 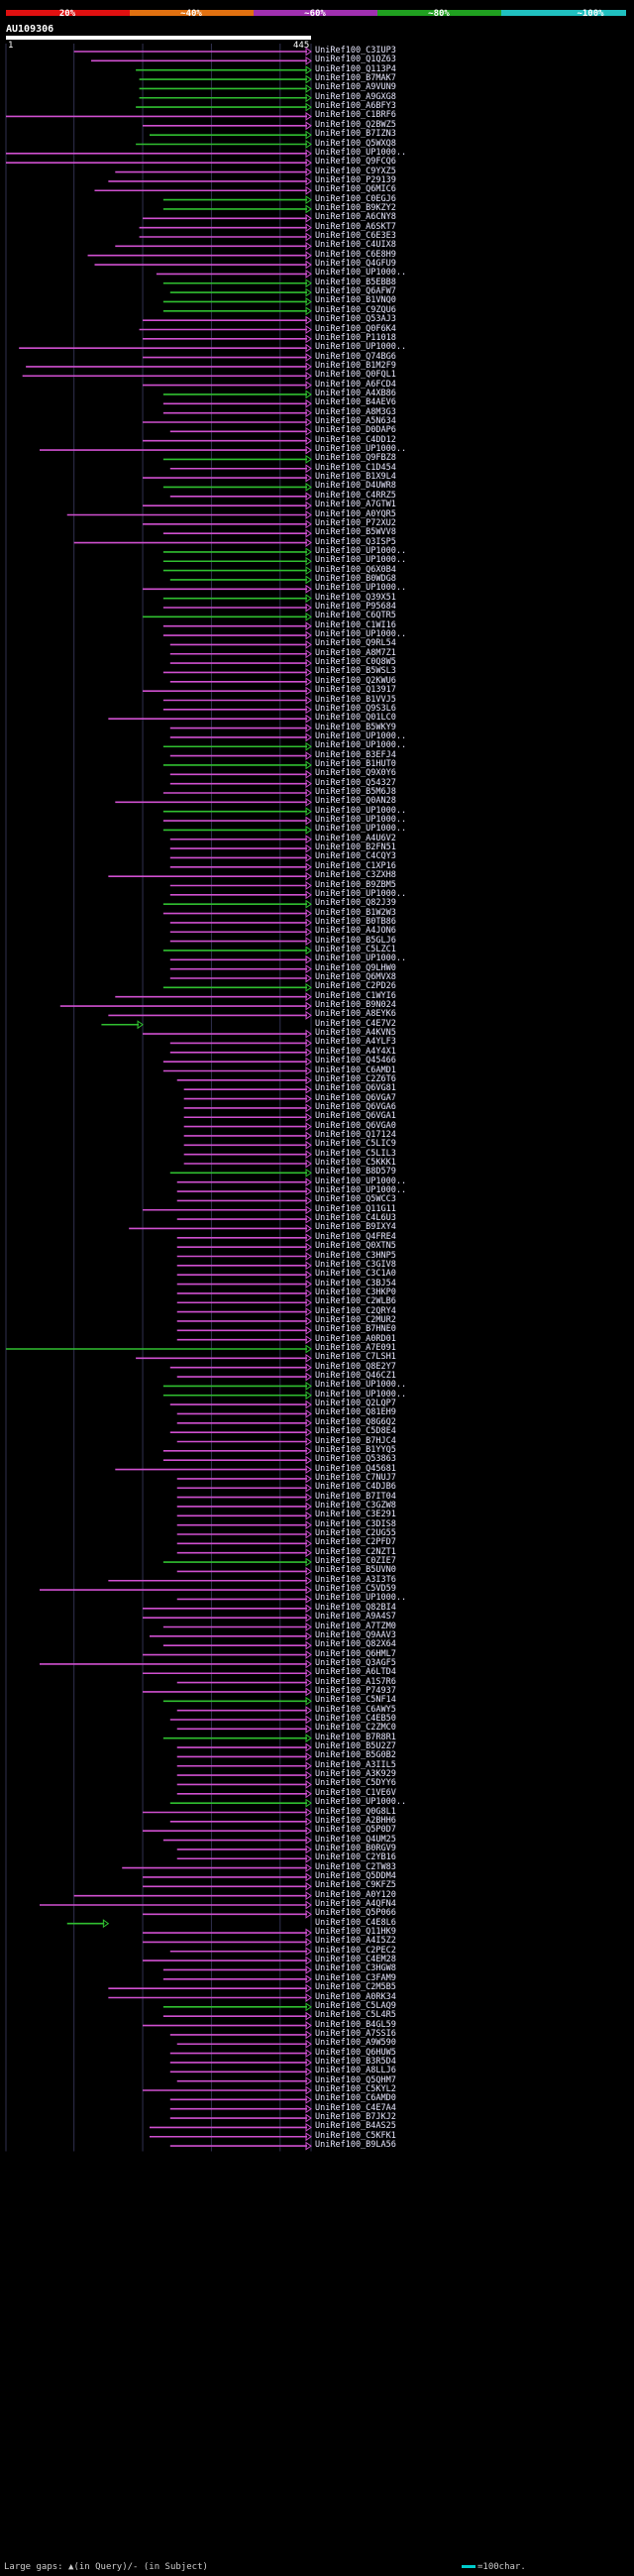 I want to click on hit-label: UniRef100_B9KZY2, so click(x=355, y=207).